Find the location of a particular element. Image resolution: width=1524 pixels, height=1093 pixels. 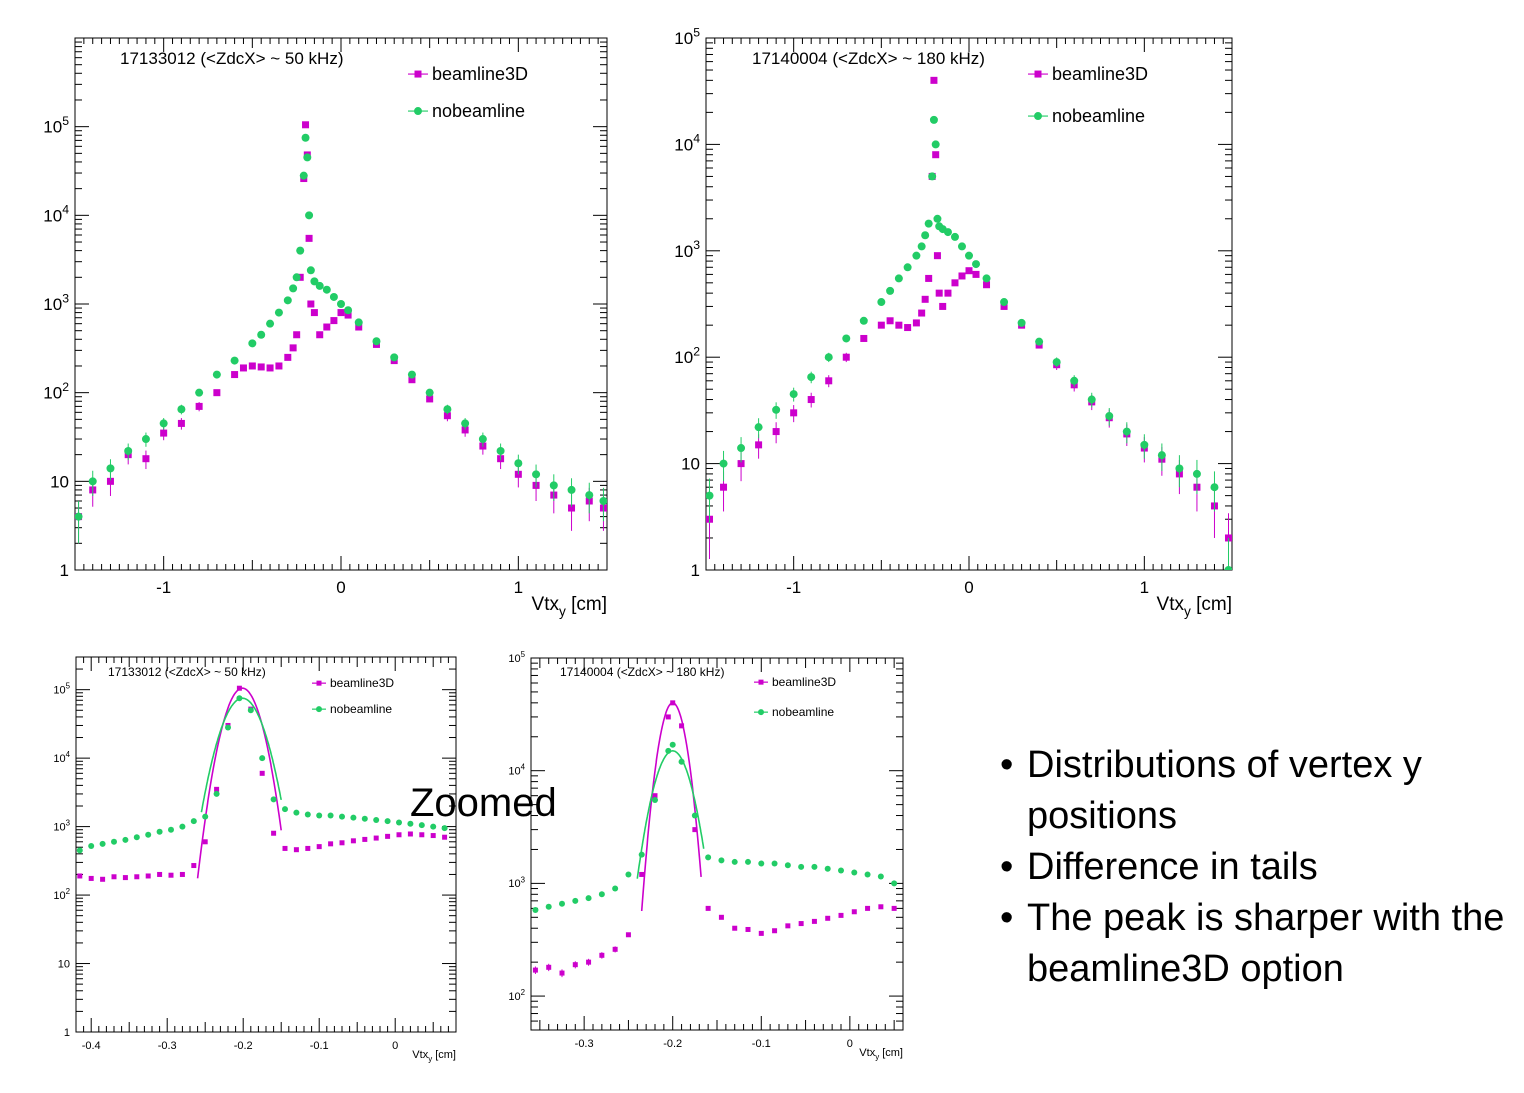

x-tick-label: -0.1 is located at coordinates (319, 1046).